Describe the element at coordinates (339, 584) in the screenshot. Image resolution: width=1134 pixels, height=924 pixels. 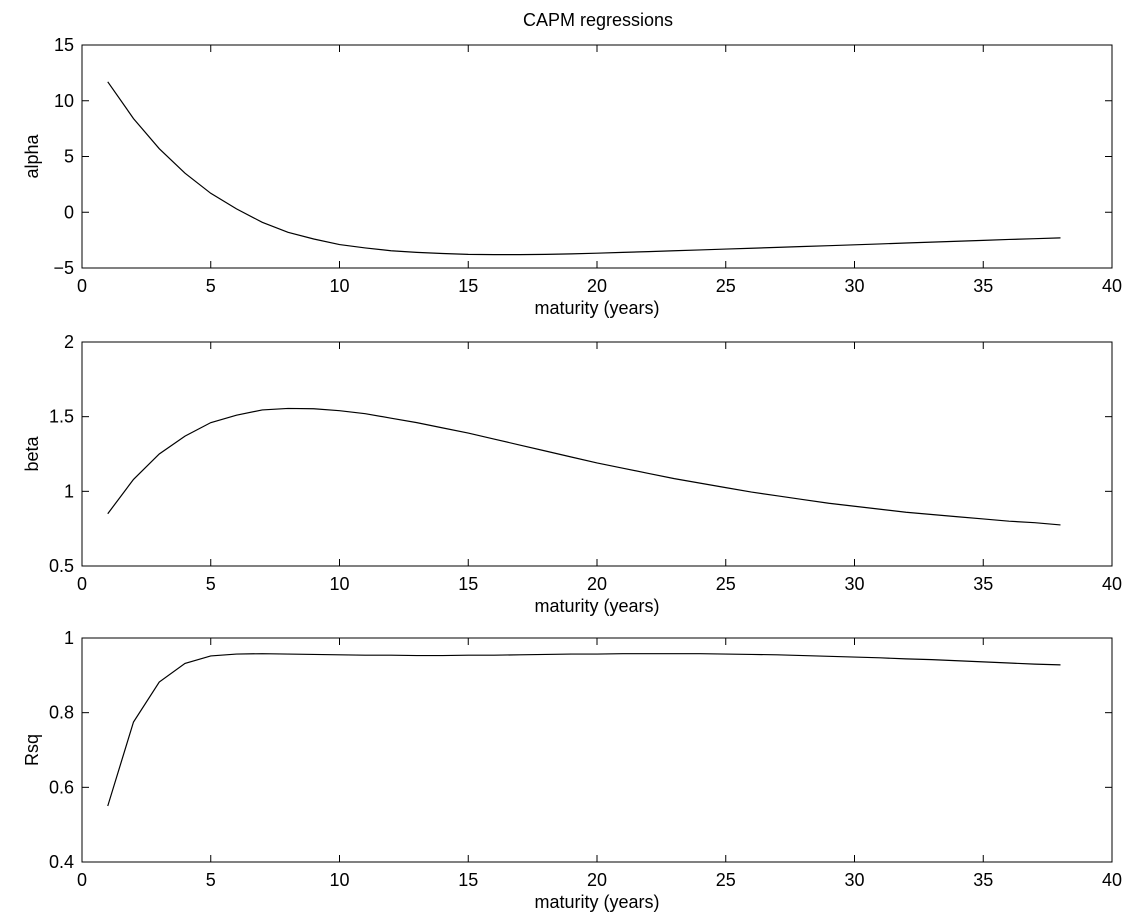
I see `beta-x-tick-label: 10` at that location.